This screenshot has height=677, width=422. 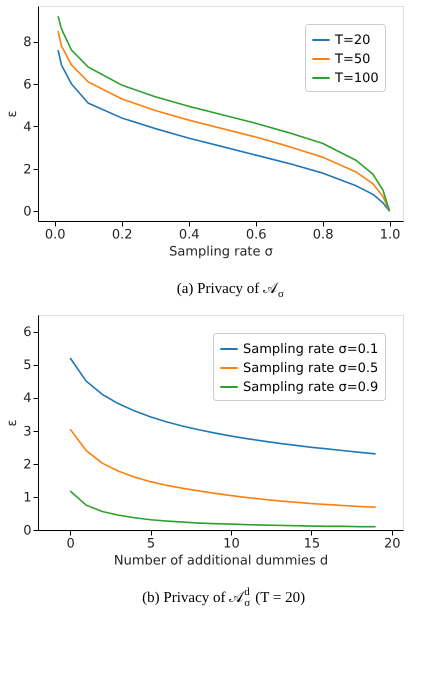 What do you see at coordinates (27, 498) in the screenshot?
I see `y-tick-label: 1` at bounding box center [27, 498].